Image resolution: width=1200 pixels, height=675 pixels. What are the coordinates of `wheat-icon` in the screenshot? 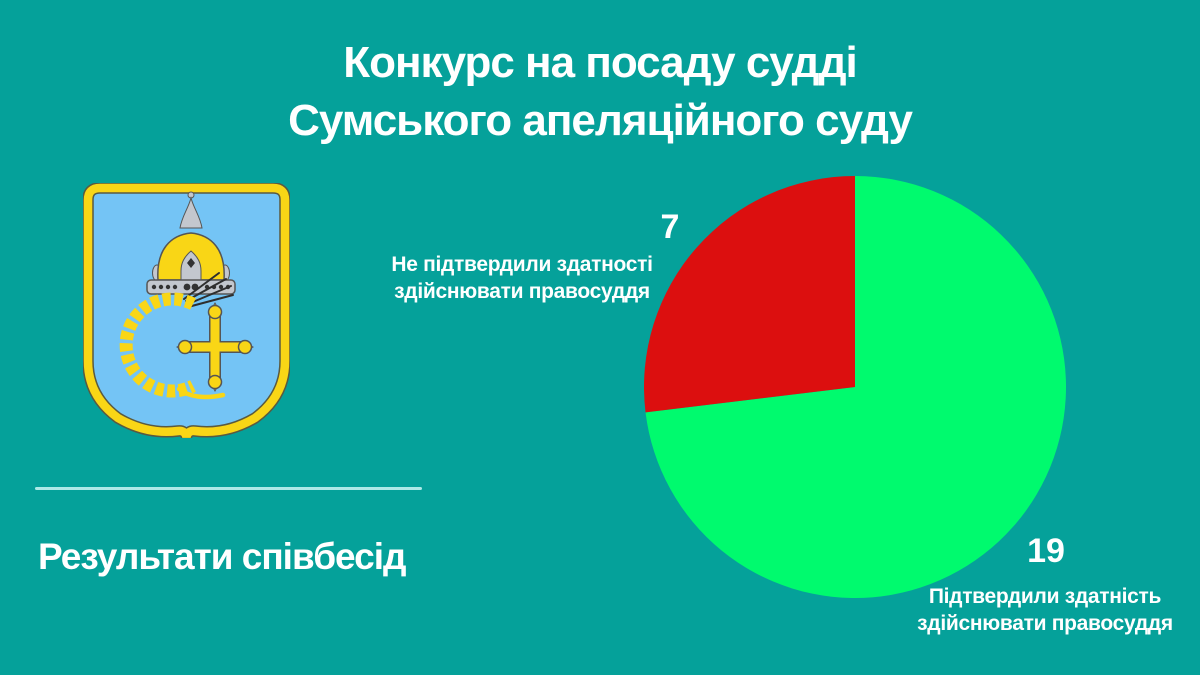 It's located at (176, 336).